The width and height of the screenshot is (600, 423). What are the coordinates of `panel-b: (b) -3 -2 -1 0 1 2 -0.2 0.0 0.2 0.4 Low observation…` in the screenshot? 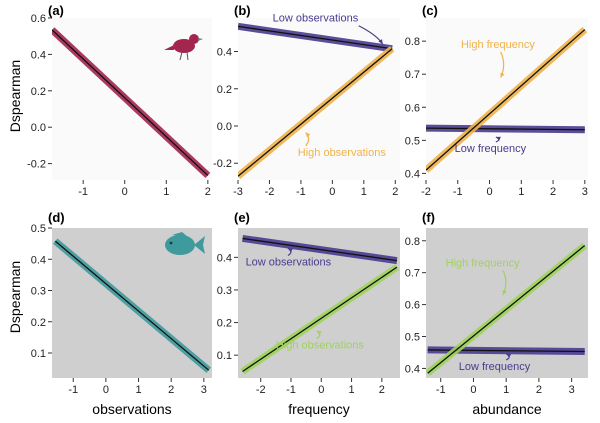 It's located at (306, 100).